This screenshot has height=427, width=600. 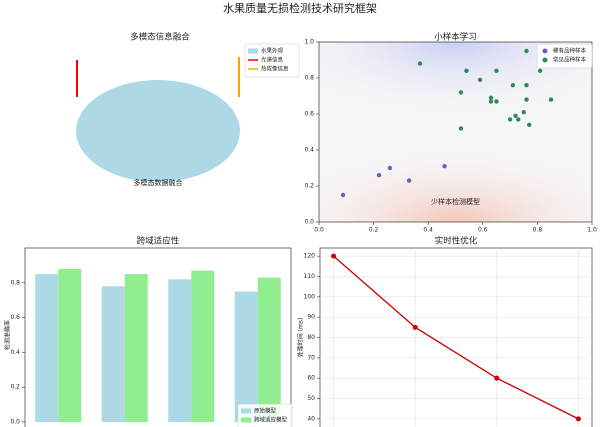 What do you see at coordinates (311, 357) in the screenshot?
I see `y-tick-label: 70` at bounding box center [311, 357].